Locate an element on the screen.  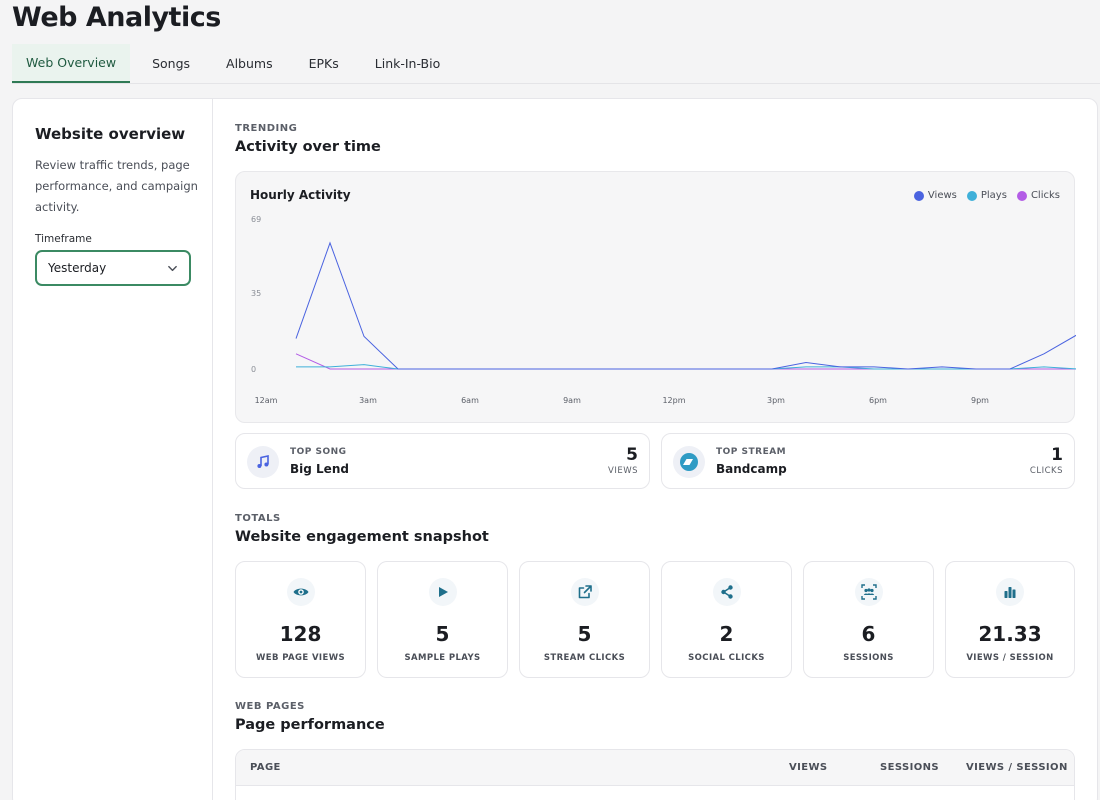
stat-label: SOCIAL CLICKS is located at coordinates (726, 658).